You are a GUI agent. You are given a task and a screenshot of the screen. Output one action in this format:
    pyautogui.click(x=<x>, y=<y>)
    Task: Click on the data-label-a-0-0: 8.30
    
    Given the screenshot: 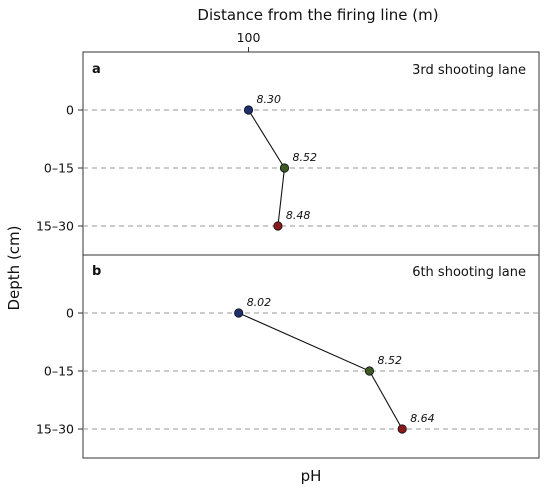 What is the action you would take?
    pyautogui.click(x=269, y=99)
    